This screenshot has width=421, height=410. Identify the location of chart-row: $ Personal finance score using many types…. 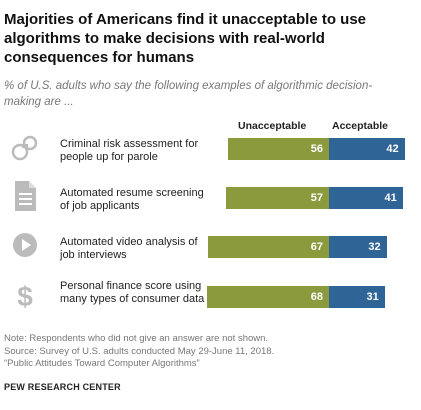
(210, 300).